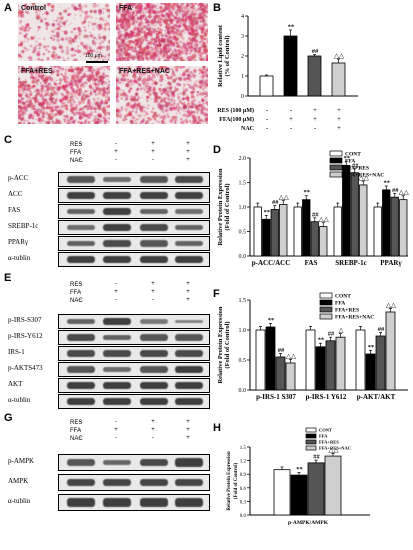 This screenshot has width=413, height=550. What do you see at coordinates (217, 150) in the screenshot?
I see `panel-label-d: D` at bounding box center [217, 150].